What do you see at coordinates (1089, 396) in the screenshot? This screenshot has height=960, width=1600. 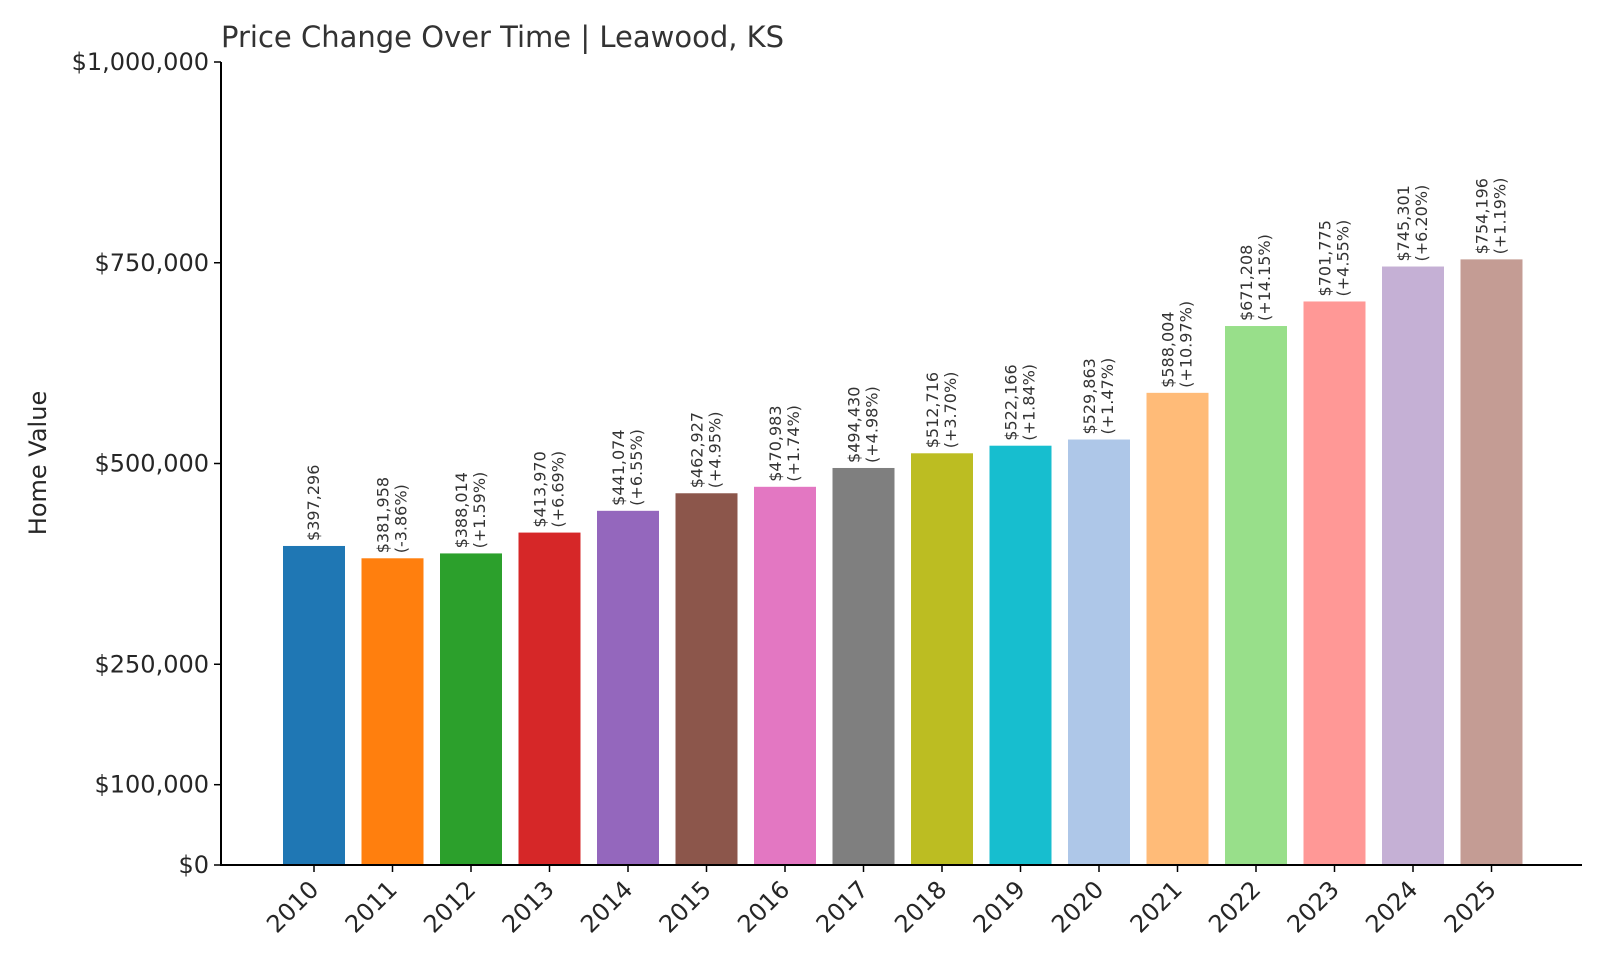 I see `bar-value-text: $529,863` at bounding box center [1089, 396].